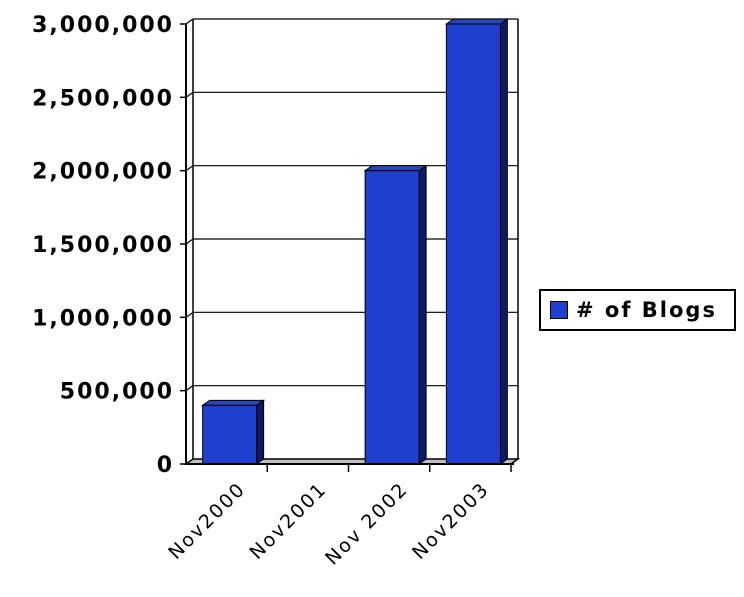 The image size is (744, 597). I want to click on y-tick-label: 3,000,000, so click(103, 25).